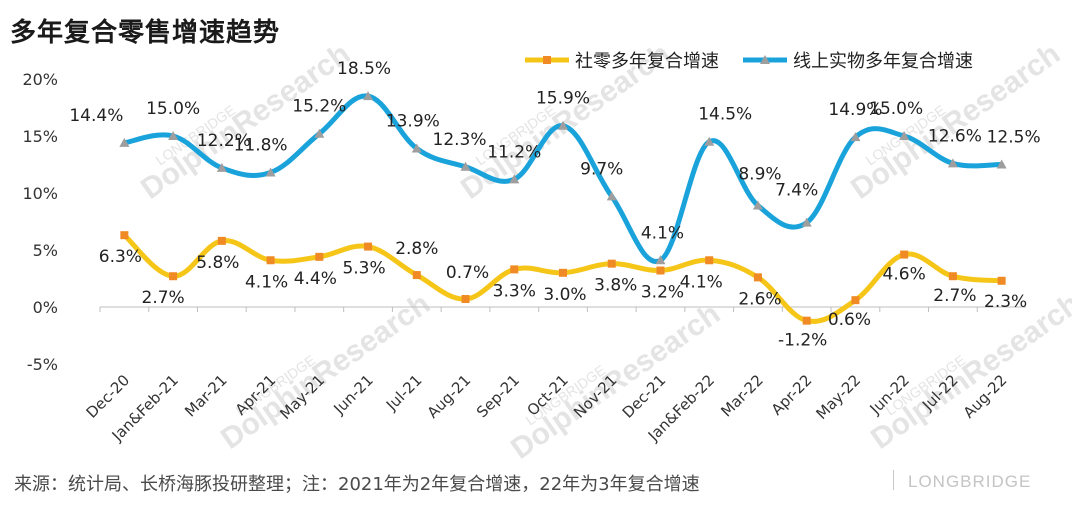 The width and height of the screenshot is (1072, 508). What do you see at coordinates (838, 397) in the screenshot?
I see `x-tick-label: May-22` at bounding box center [838, 397].